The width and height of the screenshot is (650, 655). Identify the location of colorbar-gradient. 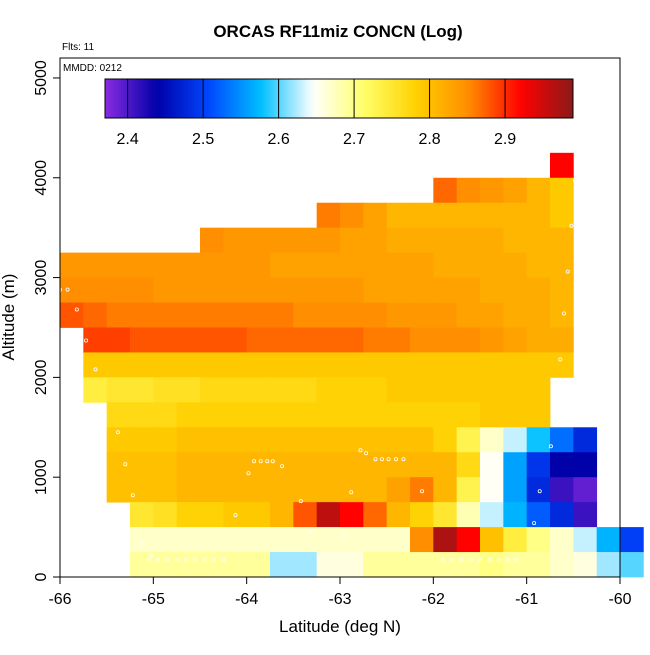
(339, 98).